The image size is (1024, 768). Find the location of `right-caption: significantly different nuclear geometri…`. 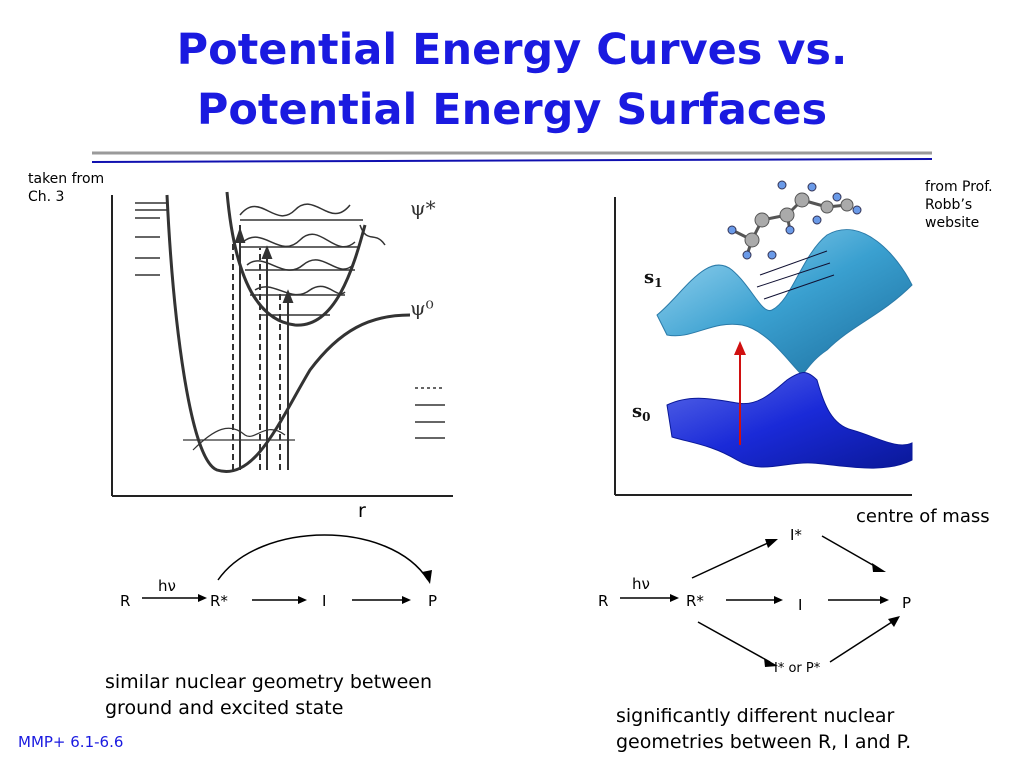

right-caption: significantly different nuclear geometri… is located at coordinates (763, 729).